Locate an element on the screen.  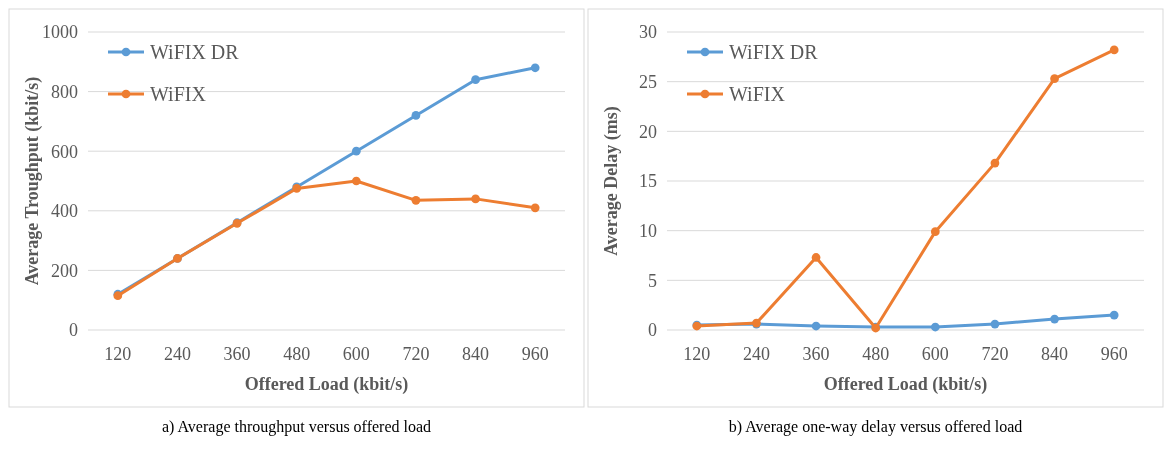
y-tick-label: 600 is located at coordinates (64, 151).